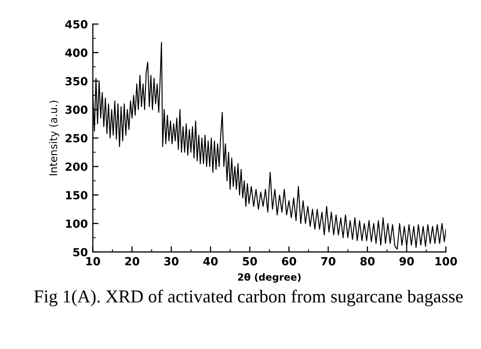  What do you see at coordinates (446, 261) in the screenshot?
I see `x-tick-label: 100` at bounding box center [446, 261].